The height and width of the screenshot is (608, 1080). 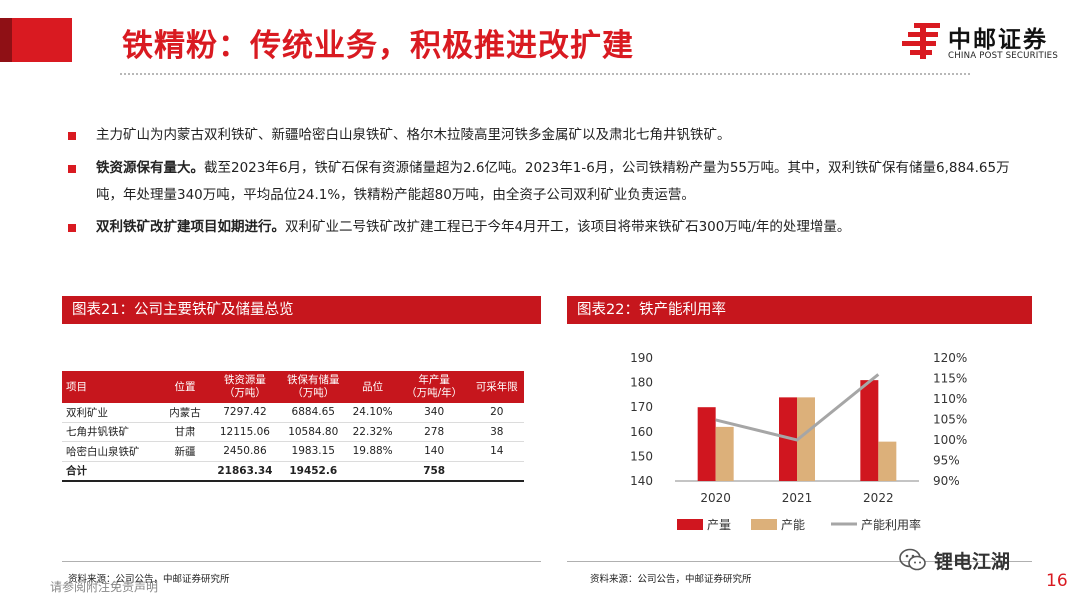 I want to click on y-right-tick-label: 115%, so click(x=950, y=379).